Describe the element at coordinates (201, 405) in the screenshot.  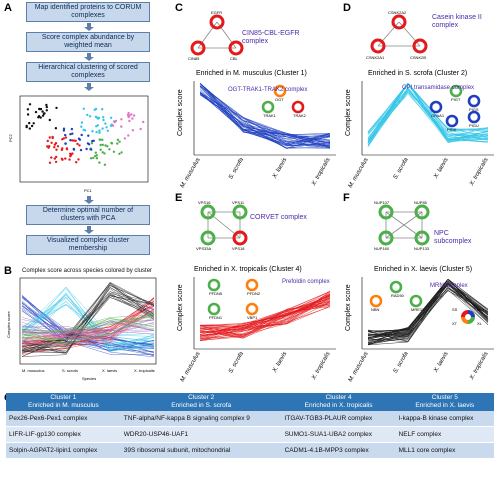
I see `col-subtitle: Enriched in S. scrofa` at that location.